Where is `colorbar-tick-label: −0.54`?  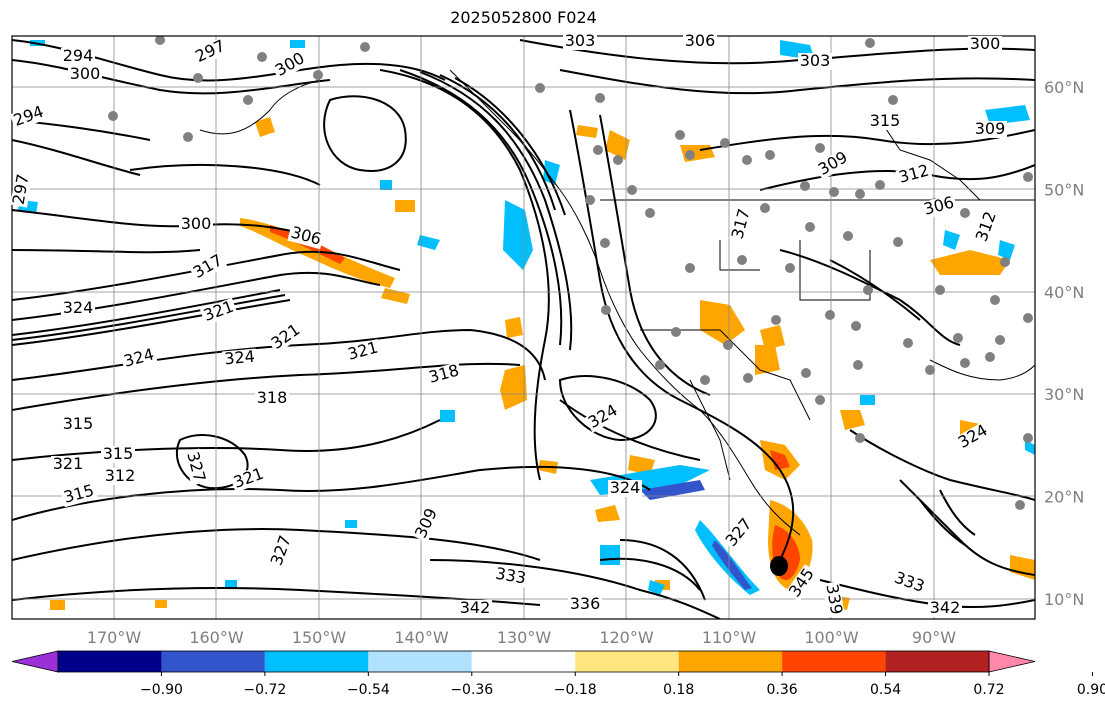 colorbar-tick-label: −0.54 is located at coordinates (368, 690).